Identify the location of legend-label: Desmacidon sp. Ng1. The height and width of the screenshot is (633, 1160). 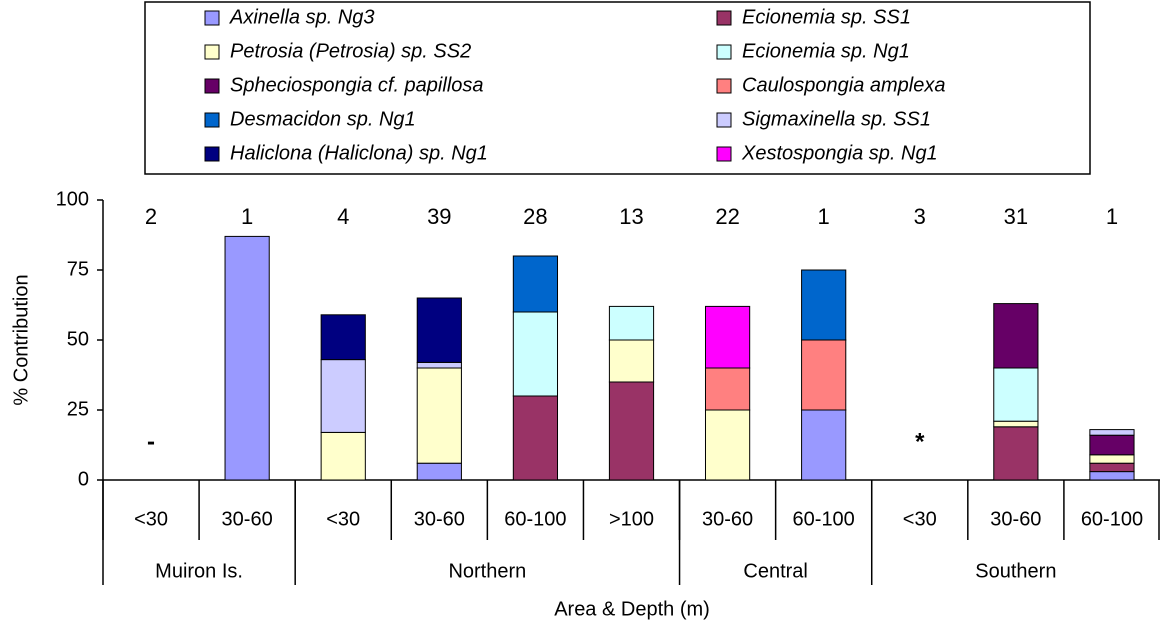
(323, 119).